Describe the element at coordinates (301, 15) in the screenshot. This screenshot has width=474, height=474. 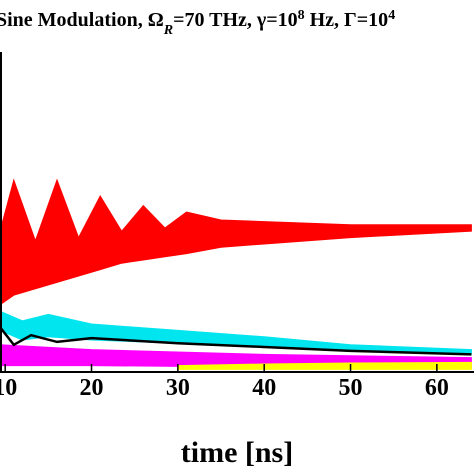
I see `title-part: 8` at that location.